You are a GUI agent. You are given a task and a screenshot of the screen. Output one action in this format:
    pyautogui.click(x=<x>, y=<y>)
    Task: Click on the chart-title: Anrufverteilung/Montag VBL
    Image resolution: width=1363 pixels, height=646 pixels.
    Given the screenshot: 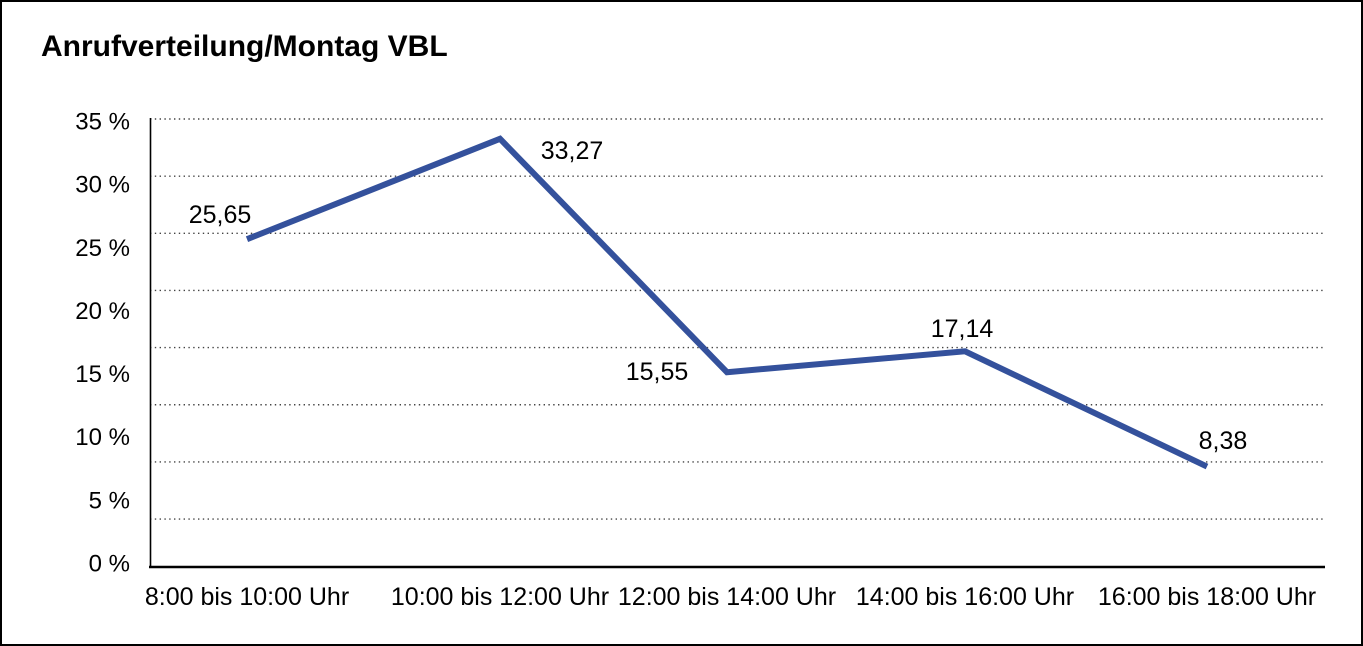 What is the action you would take?
    pyautogui.click(x=244, y=46)
    